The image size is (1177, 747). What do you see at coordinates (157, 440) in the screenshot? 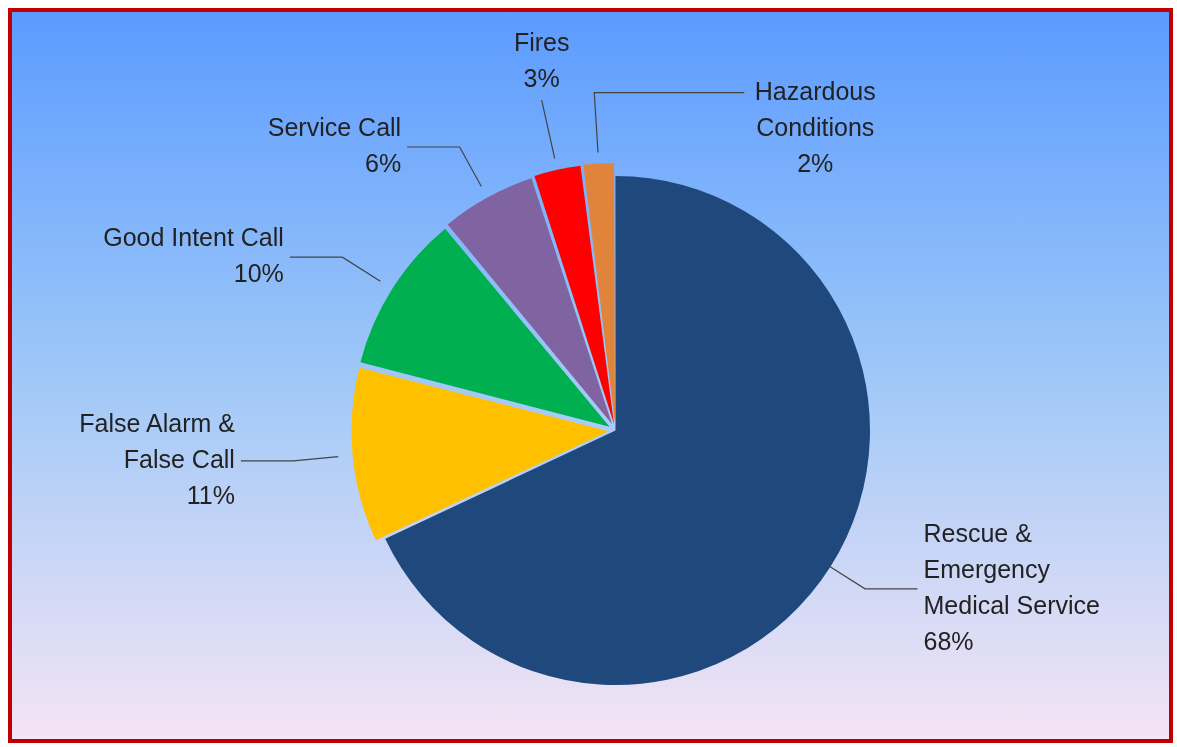
I see `slice-label: False Alarm & False Call` at bounding box center [157, 440].